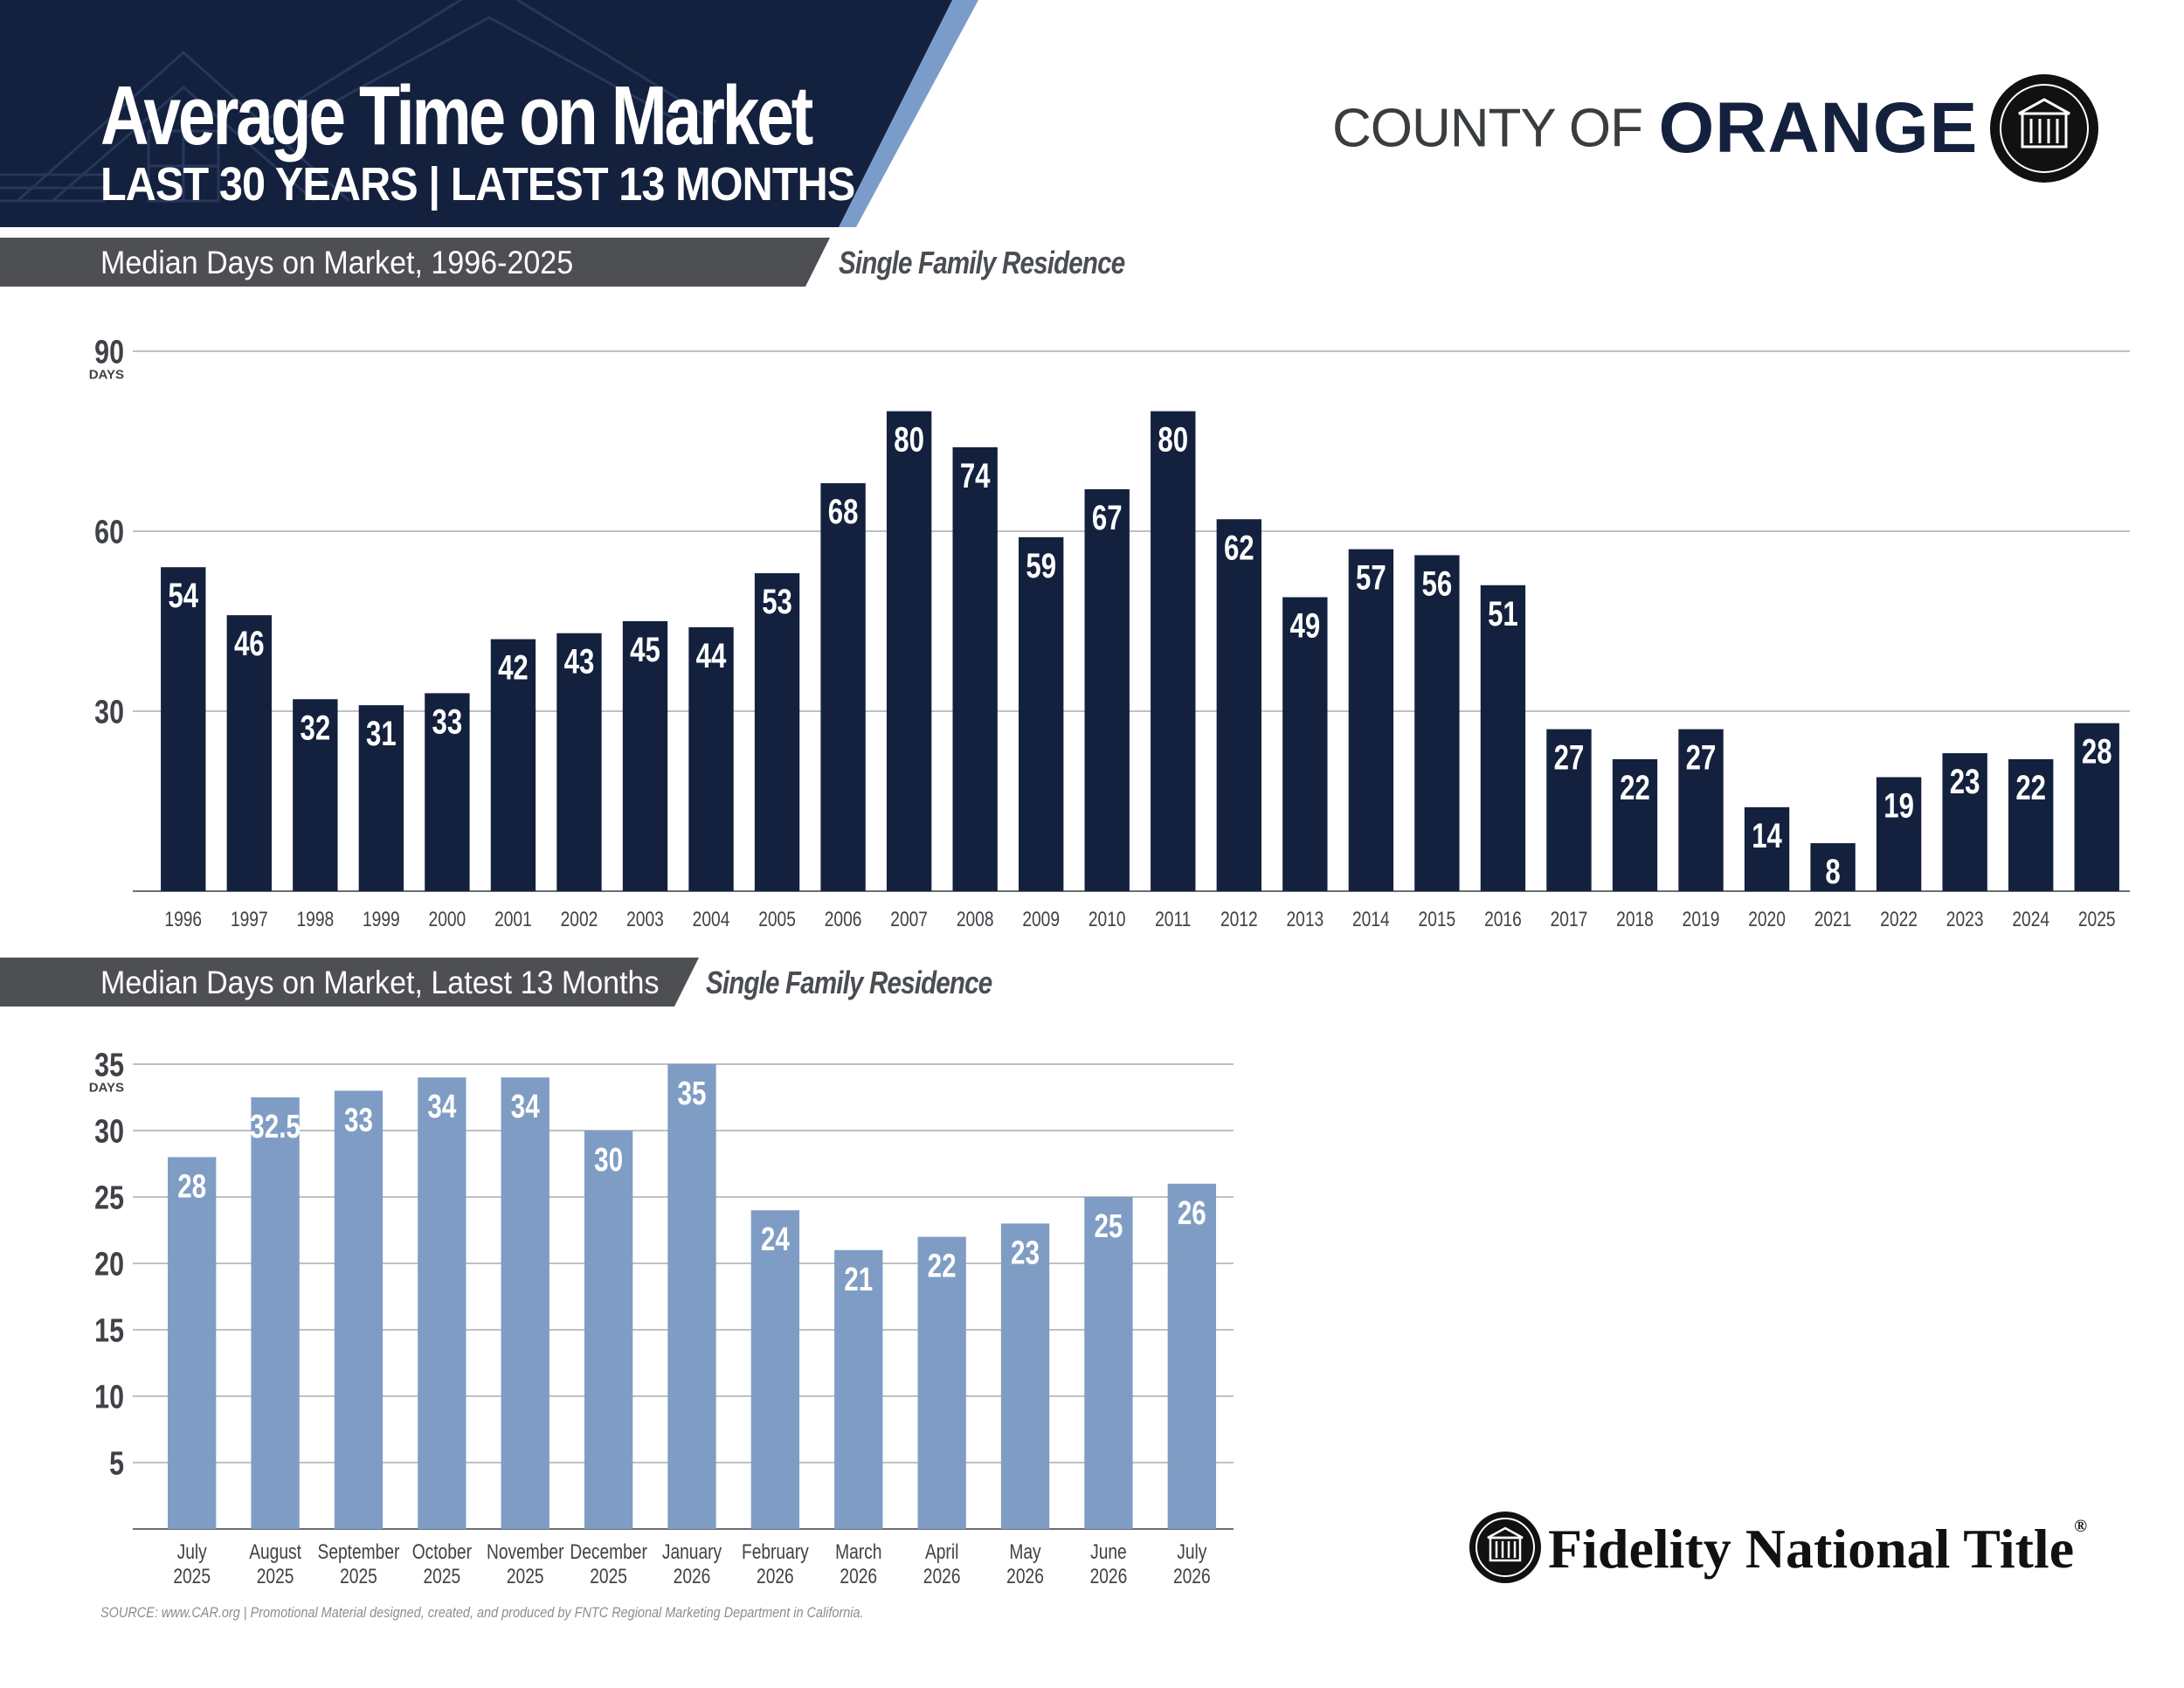  What do you see at coordinates (275, 1127) in the screenshot?
I see `bar-value-label: 32.5` at bounding box center [275, 1127].